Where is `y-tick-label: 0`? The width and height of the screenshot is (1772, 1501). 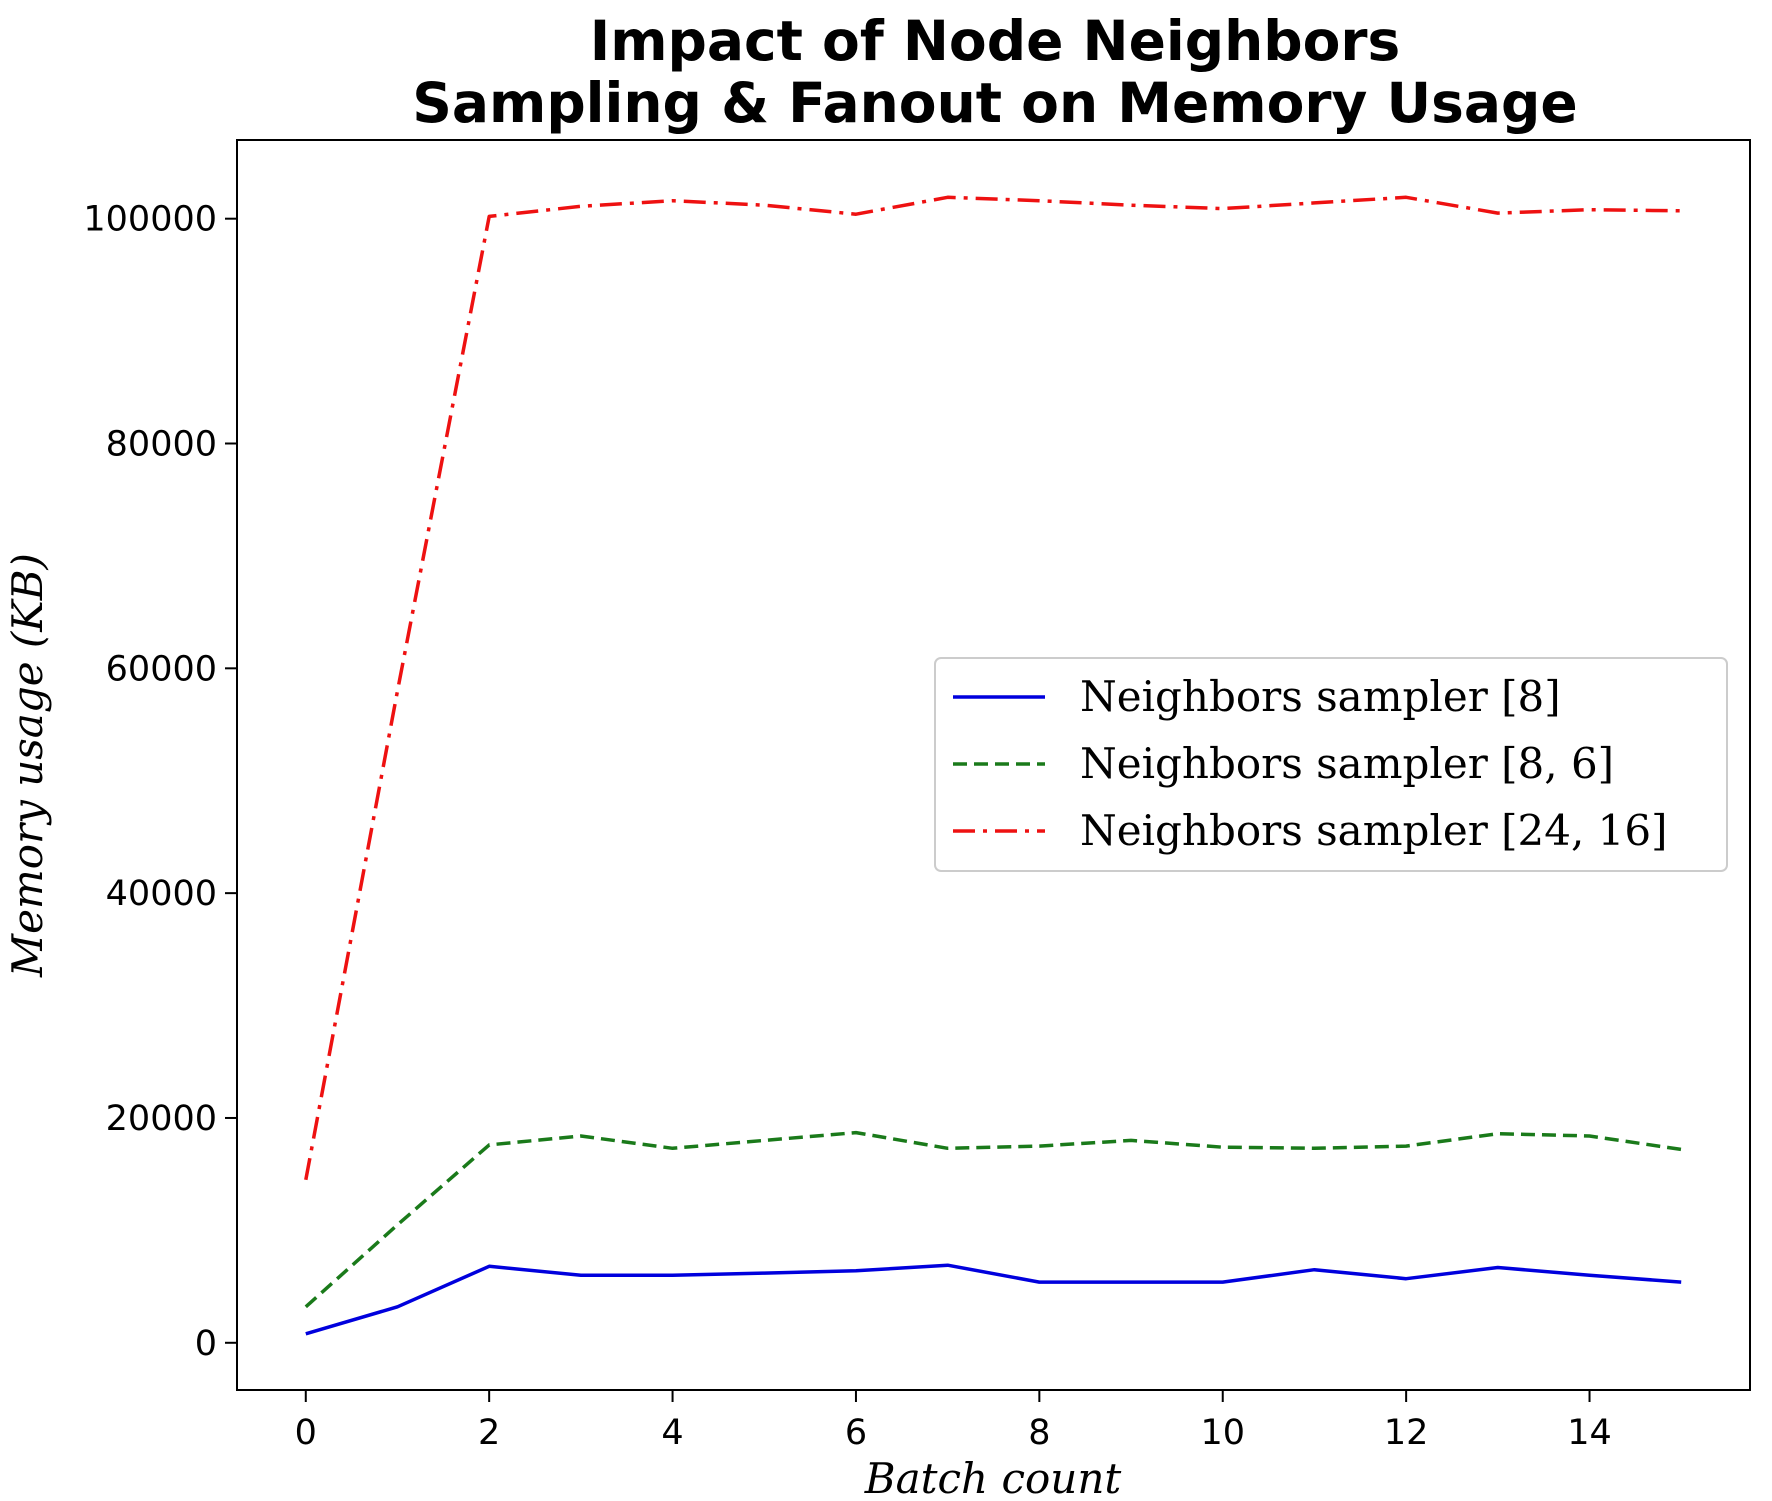
y-tick-label: 0 is located at coordinates (206, 1344).